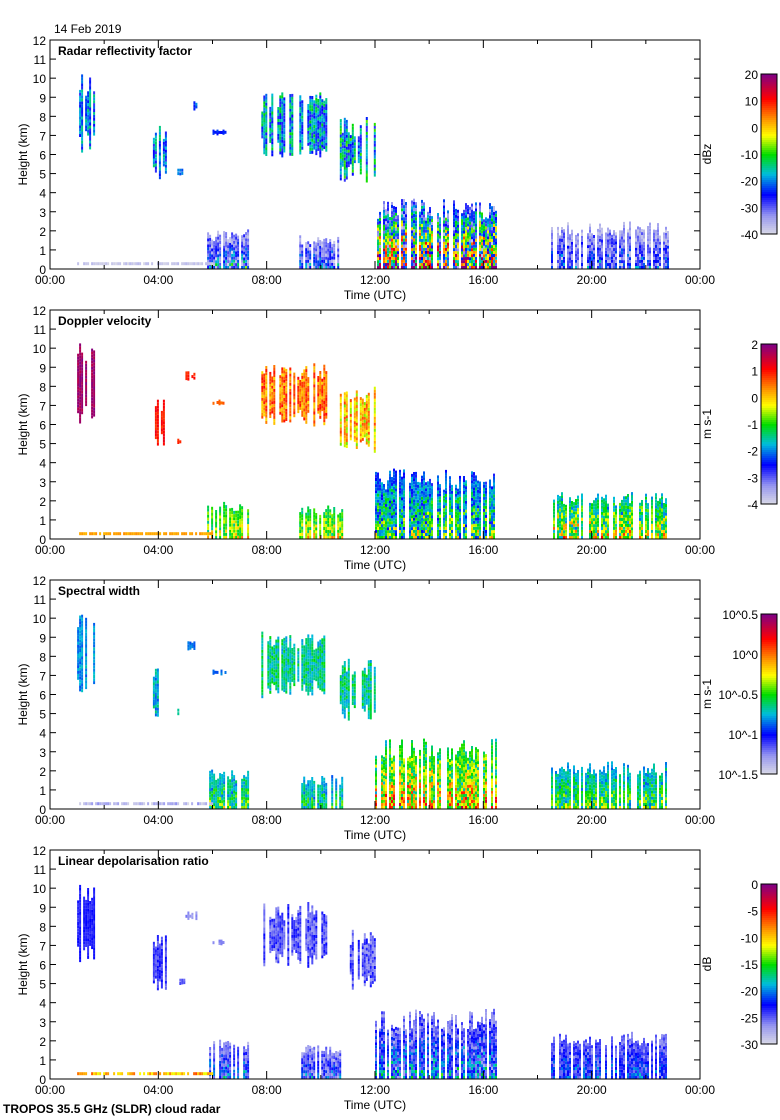 The width and height of the screenshot is (780, 1120). Describe the element at coordinates (40, 79) in the screenshot. I see `y-tick-label: 10` at that location.